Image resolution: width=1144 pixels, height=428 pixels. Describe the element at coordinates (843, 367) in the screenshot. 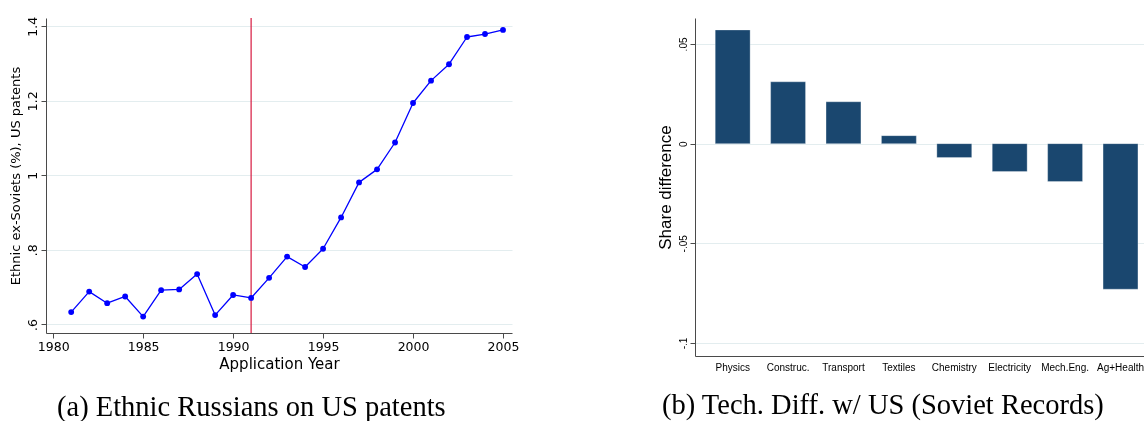

I see `x-tick-label: Transport` at that location.